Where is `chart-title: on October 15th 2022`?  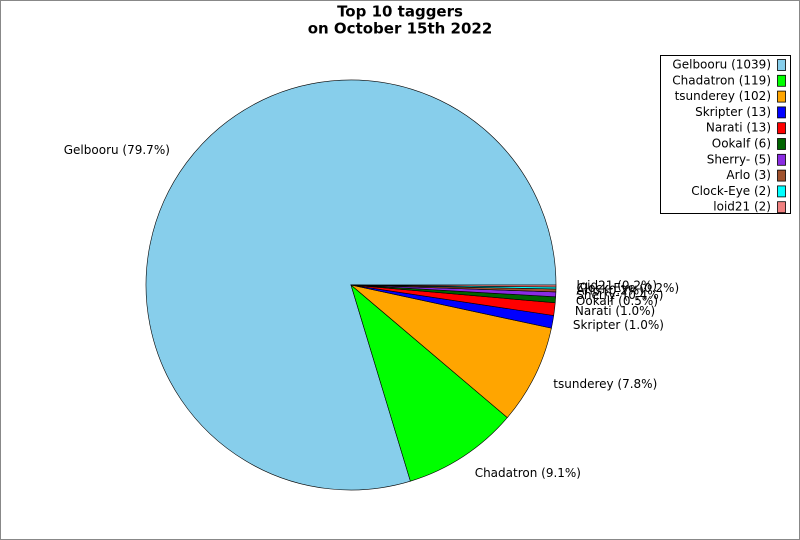
chart-title: on October 15th 2022 is located at coordinates (400, 29).